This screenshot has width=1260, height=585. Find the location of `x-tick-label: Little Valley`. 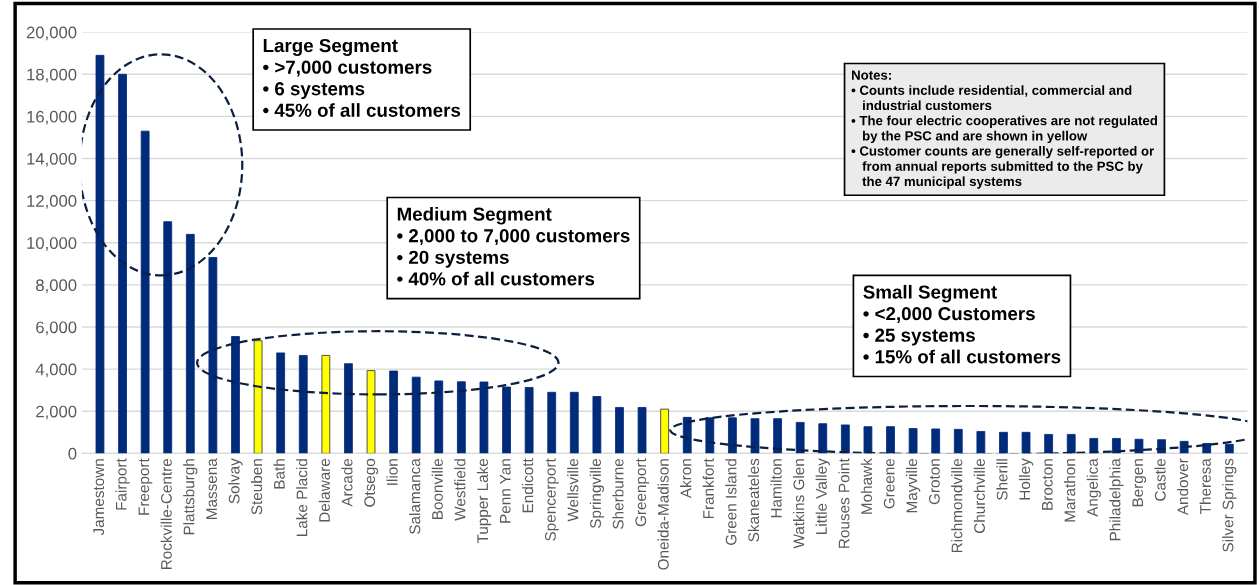

x-tick-label: Little Valley is located at coordinates (822, 496).